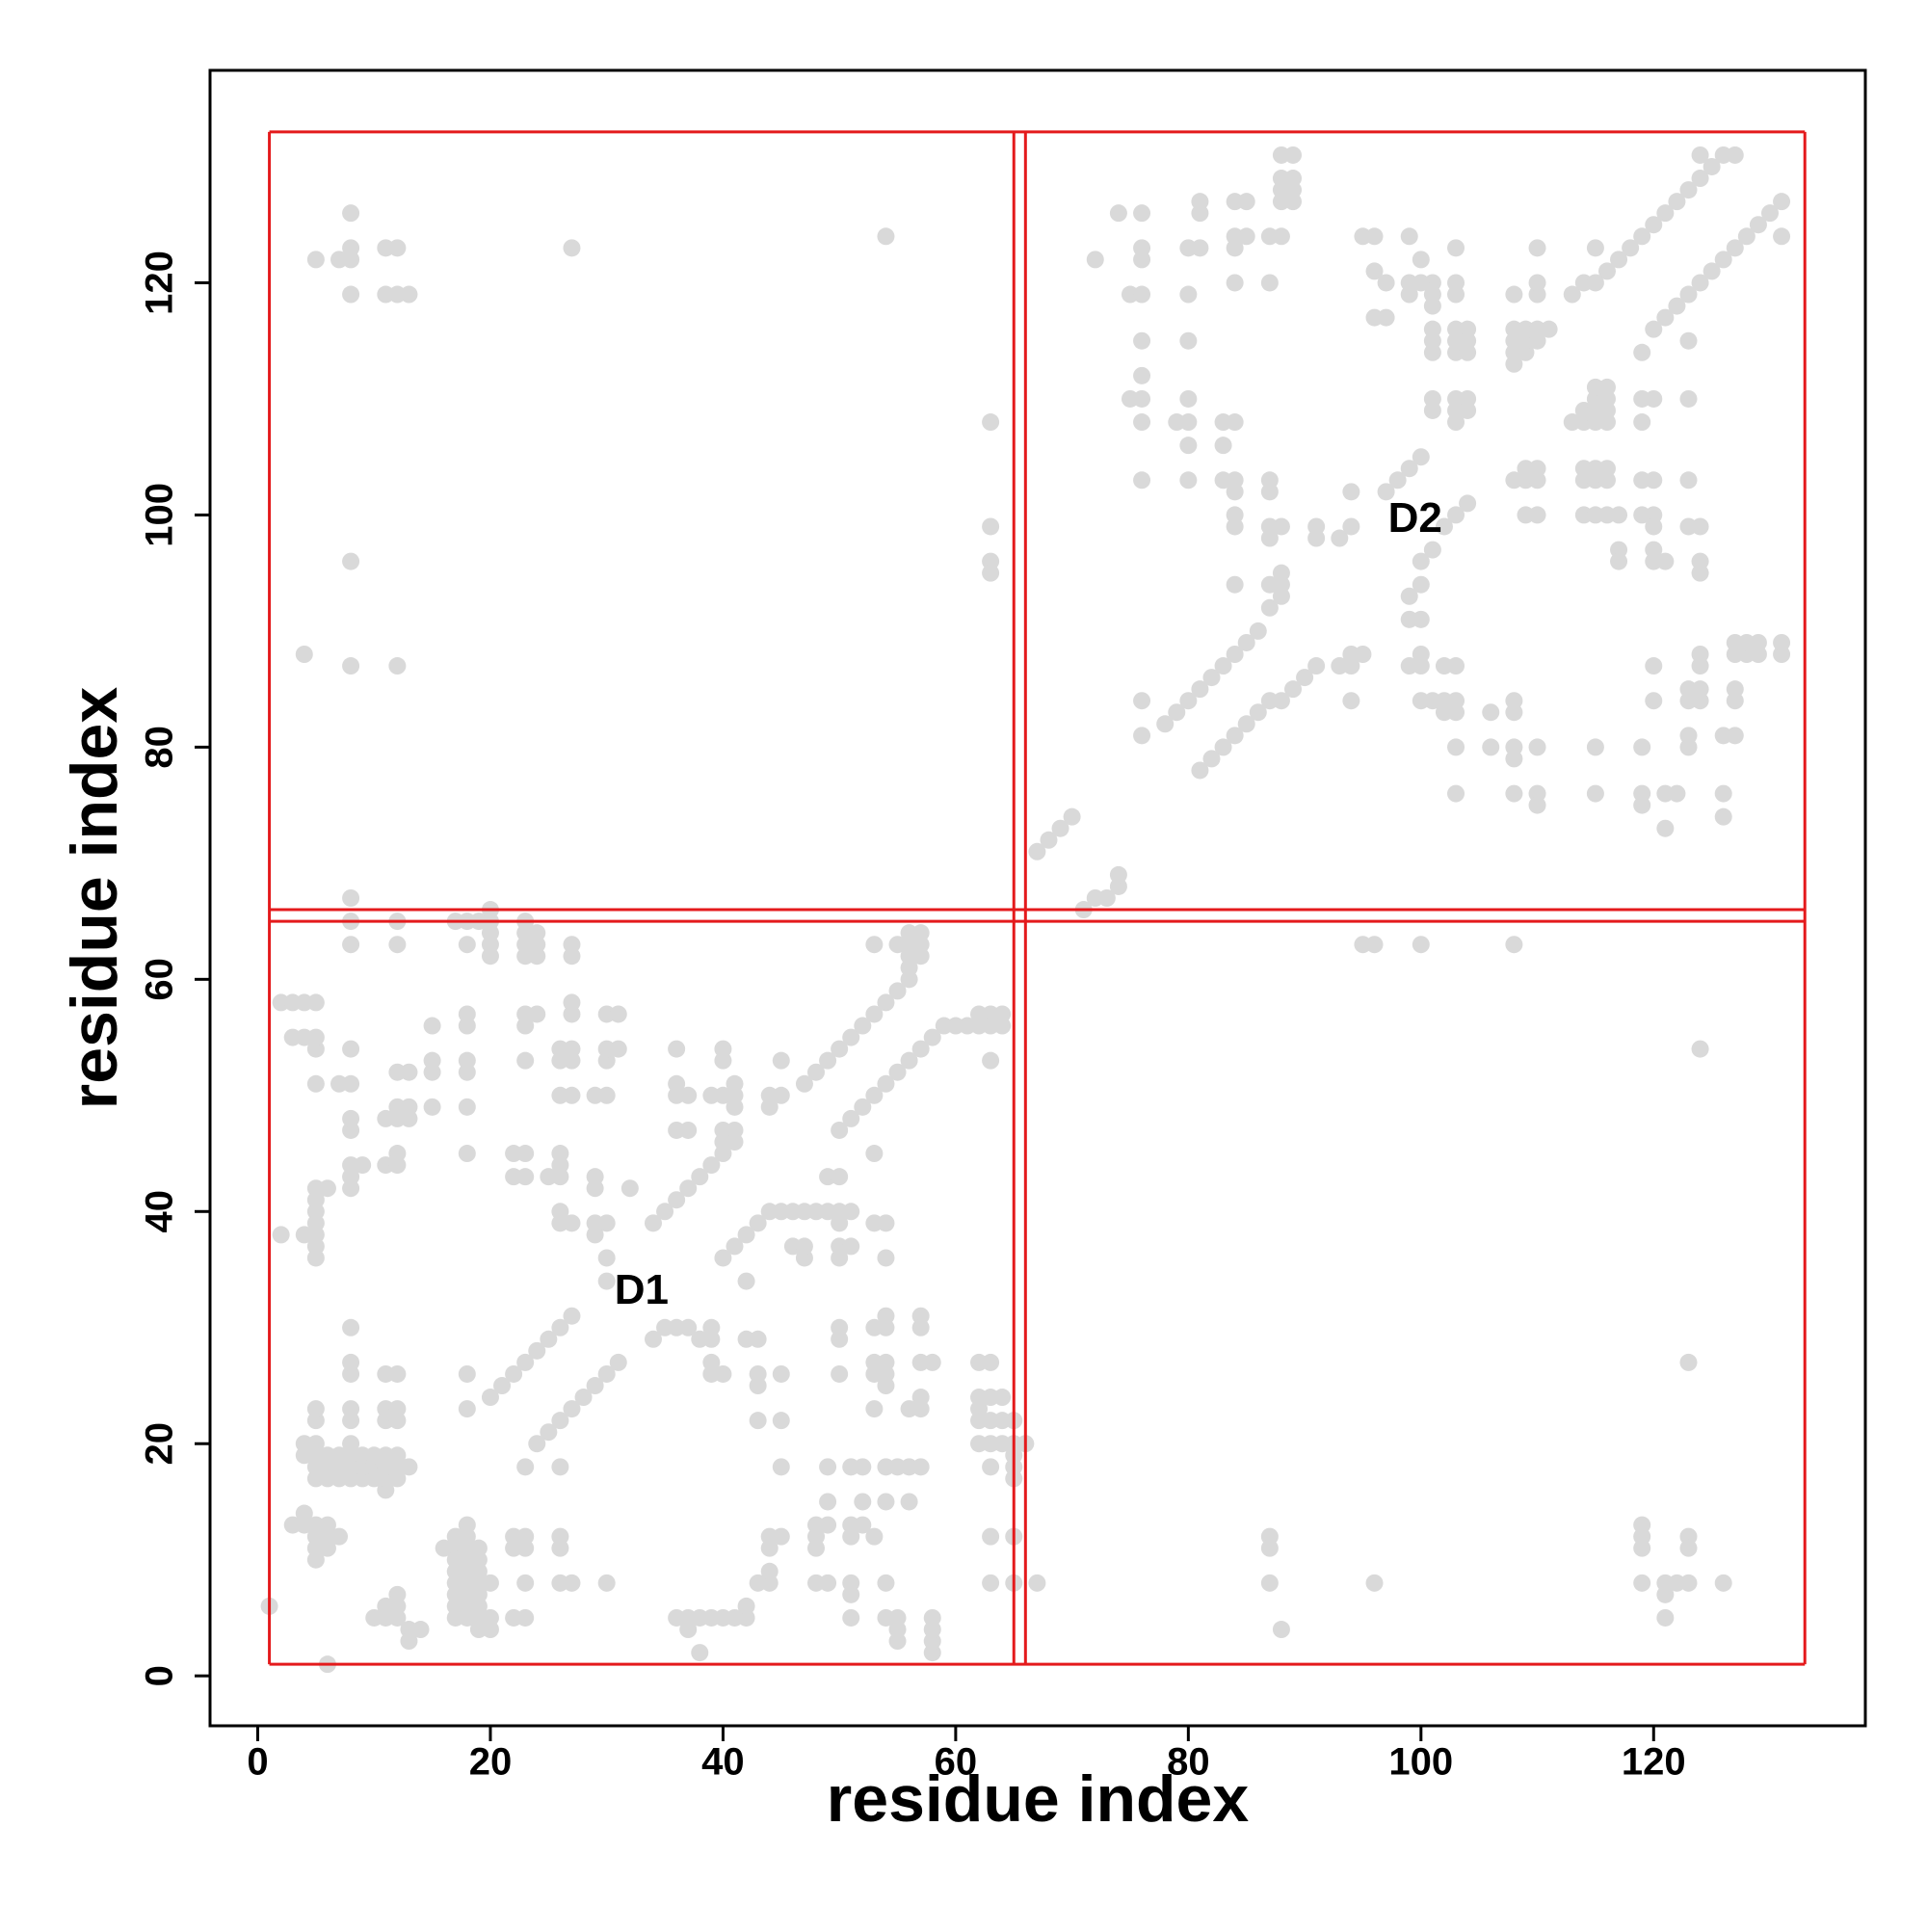 This screenshot has height=1932, width=1927. What do you see at coordinates (257, 1762) in the screenshot?
I see `x-tick-label: 0` at bounding box center [257, 1762].